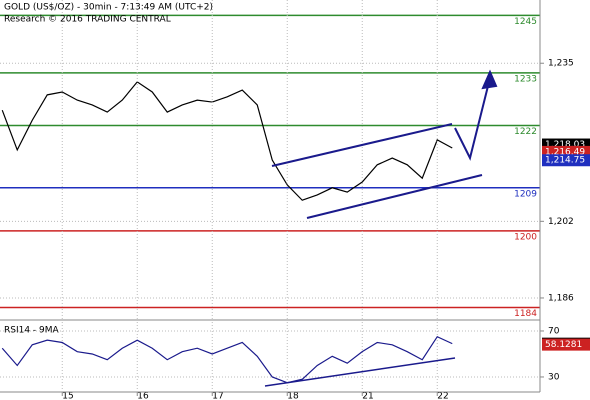 This screenshot has height=400, width=590. I want to click on x-tick-label: 21, so click(367, 396).